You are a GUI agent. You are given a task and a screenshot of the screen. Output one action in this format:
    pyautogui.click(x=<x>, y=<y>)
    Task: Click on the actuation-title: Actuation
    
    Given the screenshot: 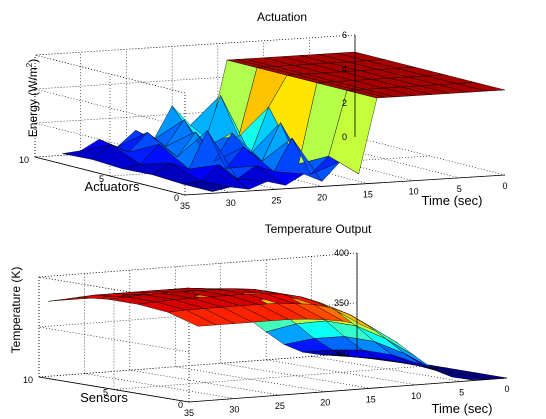 What is the action you would take?
    pyautogui.click(x=282, y=17)
    